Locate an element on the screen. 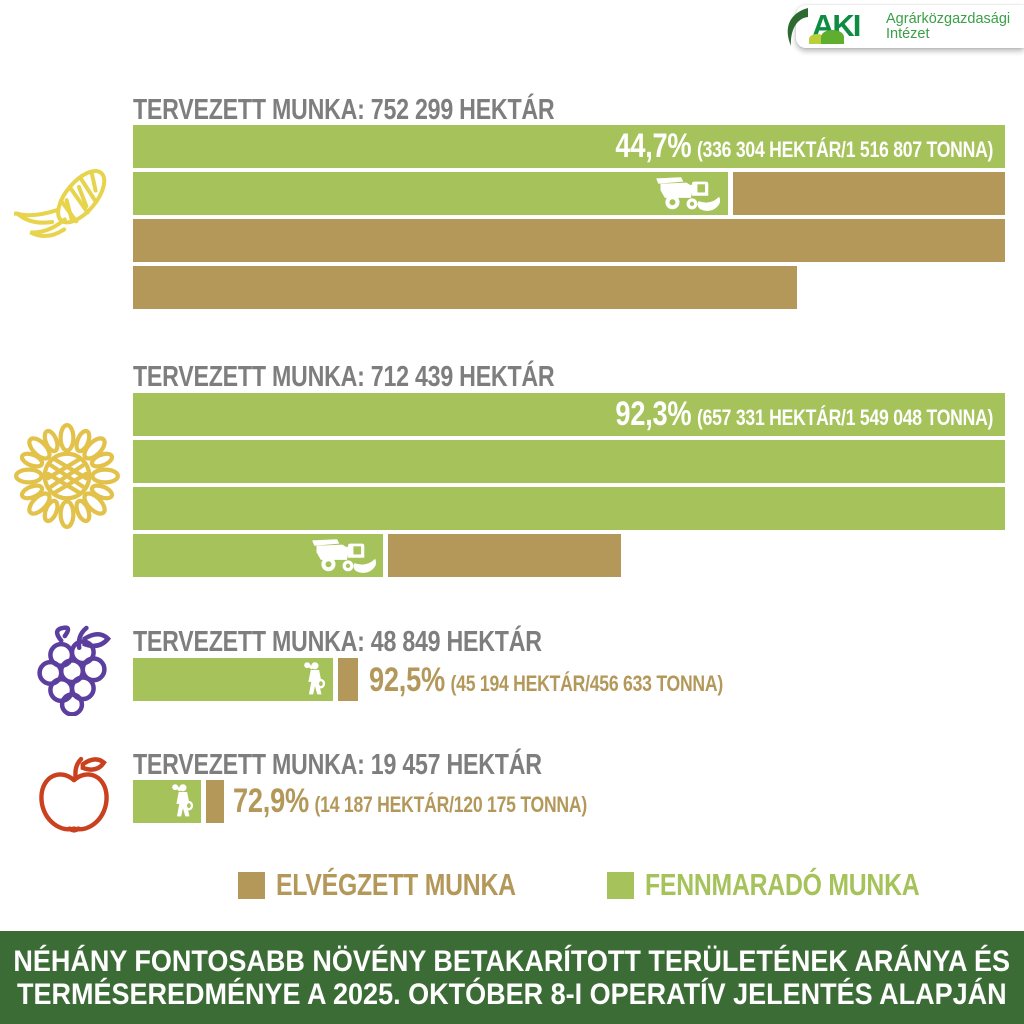 The image size is (1024, 1024). aki-logo-mark: AKI is located at coordinates (843, 27).